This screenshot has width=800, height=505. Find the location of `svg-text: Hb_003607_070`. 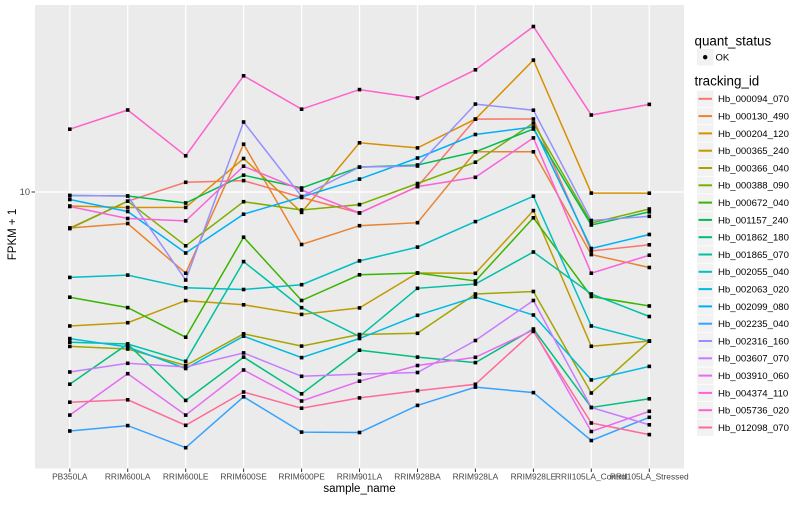

svg-text: Hb_003607_070 is located at coordinates (753, 359).